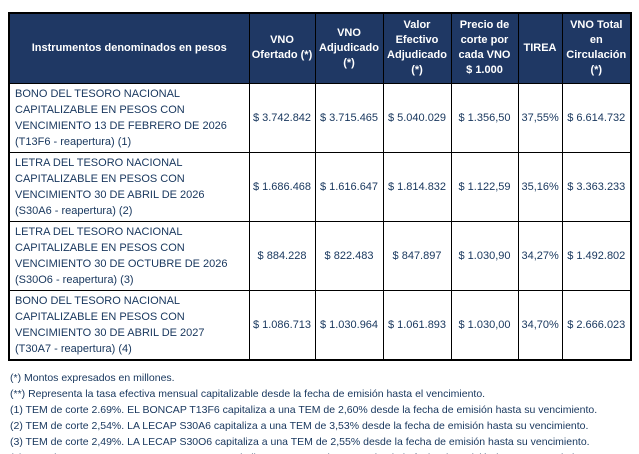  I want to click on tirea-value: 37,55%, so click(540, 117).